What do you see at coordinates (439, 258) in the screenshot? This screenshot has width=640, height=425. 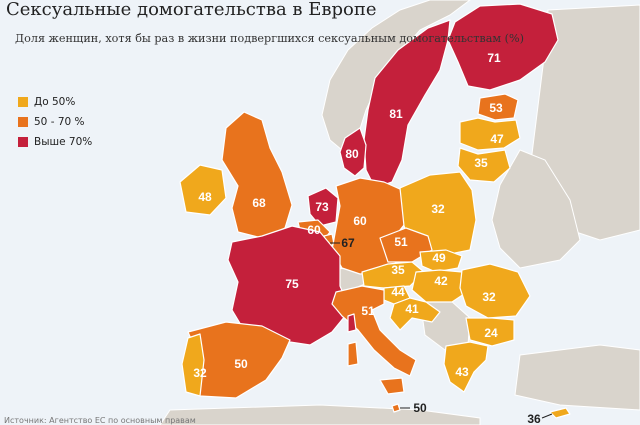 I see `value-label-16: 49` at bounding box center [439, 258].